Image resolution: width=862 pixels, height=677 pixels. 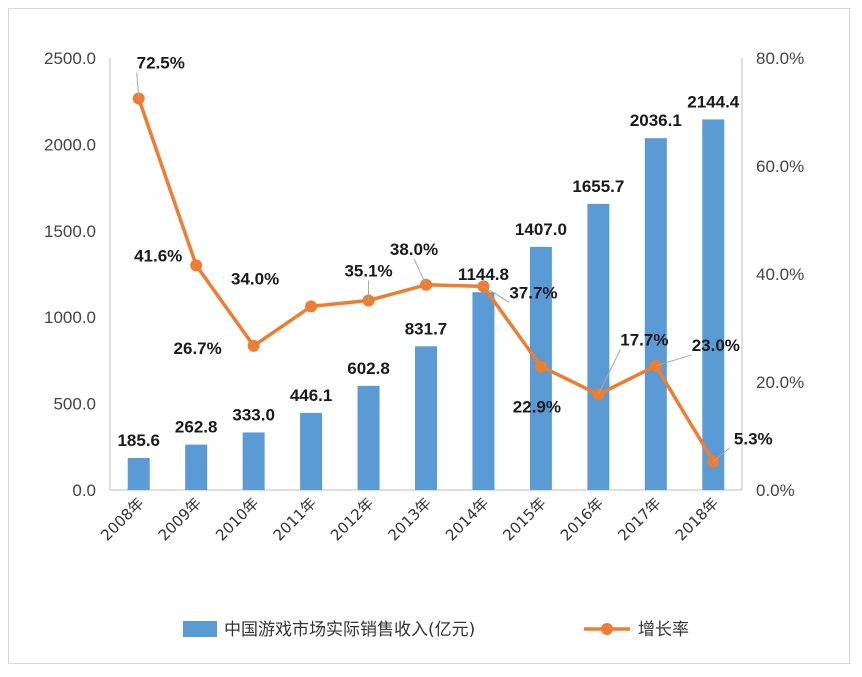 I want to click on x-tick-label: 2018年, so click(x=697, y=519).